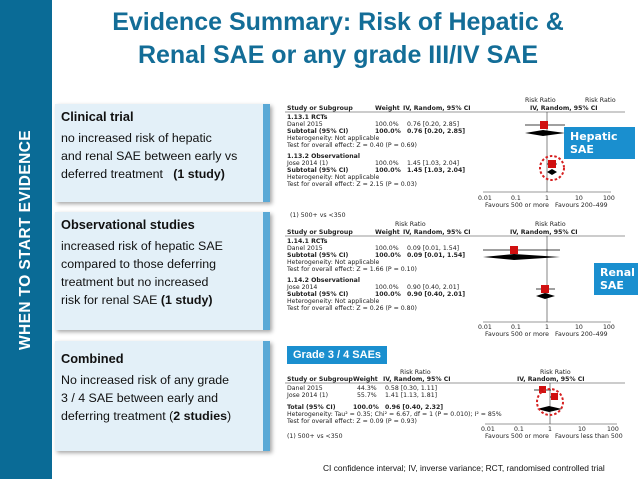  I want to click on row-ci: 1.41 [1.13, 1.81], so click(411, 395).